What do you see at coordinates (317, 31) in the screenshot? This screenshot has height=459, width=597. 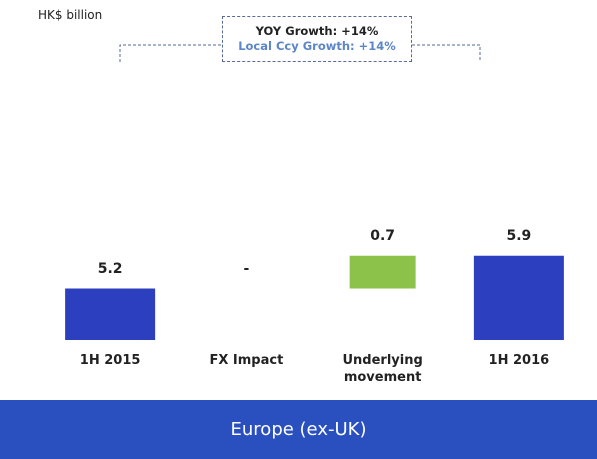 I see `callout-line: YOY Growth: +14%` at bounding box center [317, 31].